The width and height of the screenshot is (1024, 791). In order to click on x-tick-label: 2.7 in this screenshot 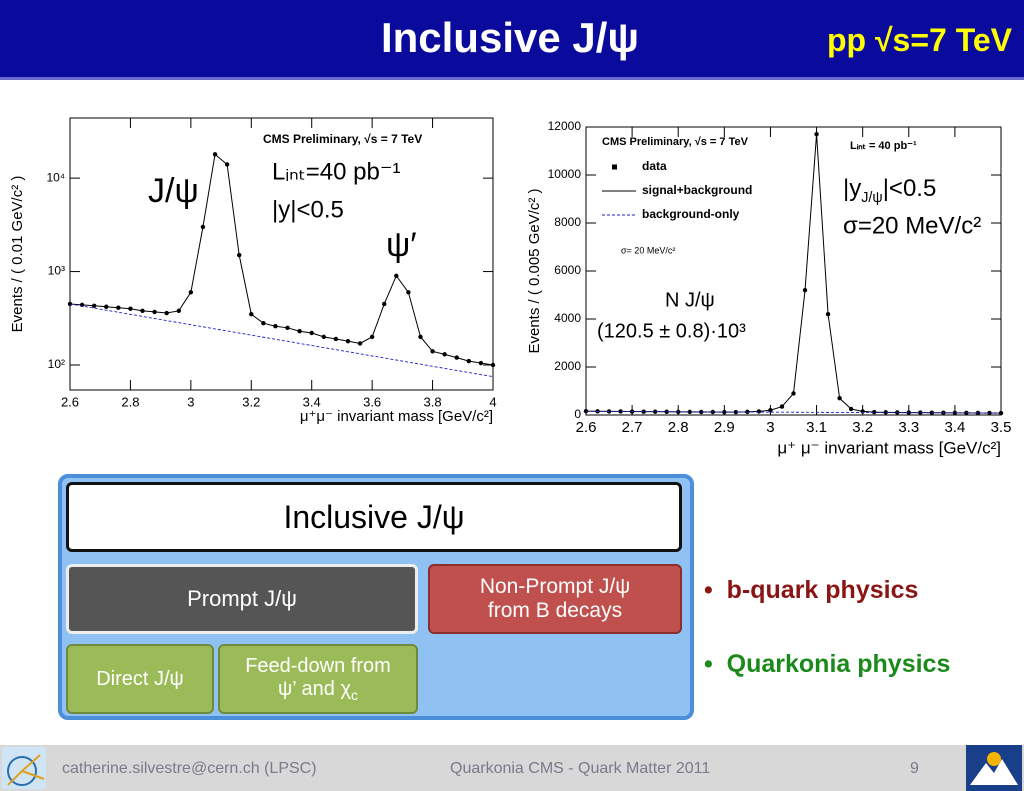, I will do `click(632, 427)`.